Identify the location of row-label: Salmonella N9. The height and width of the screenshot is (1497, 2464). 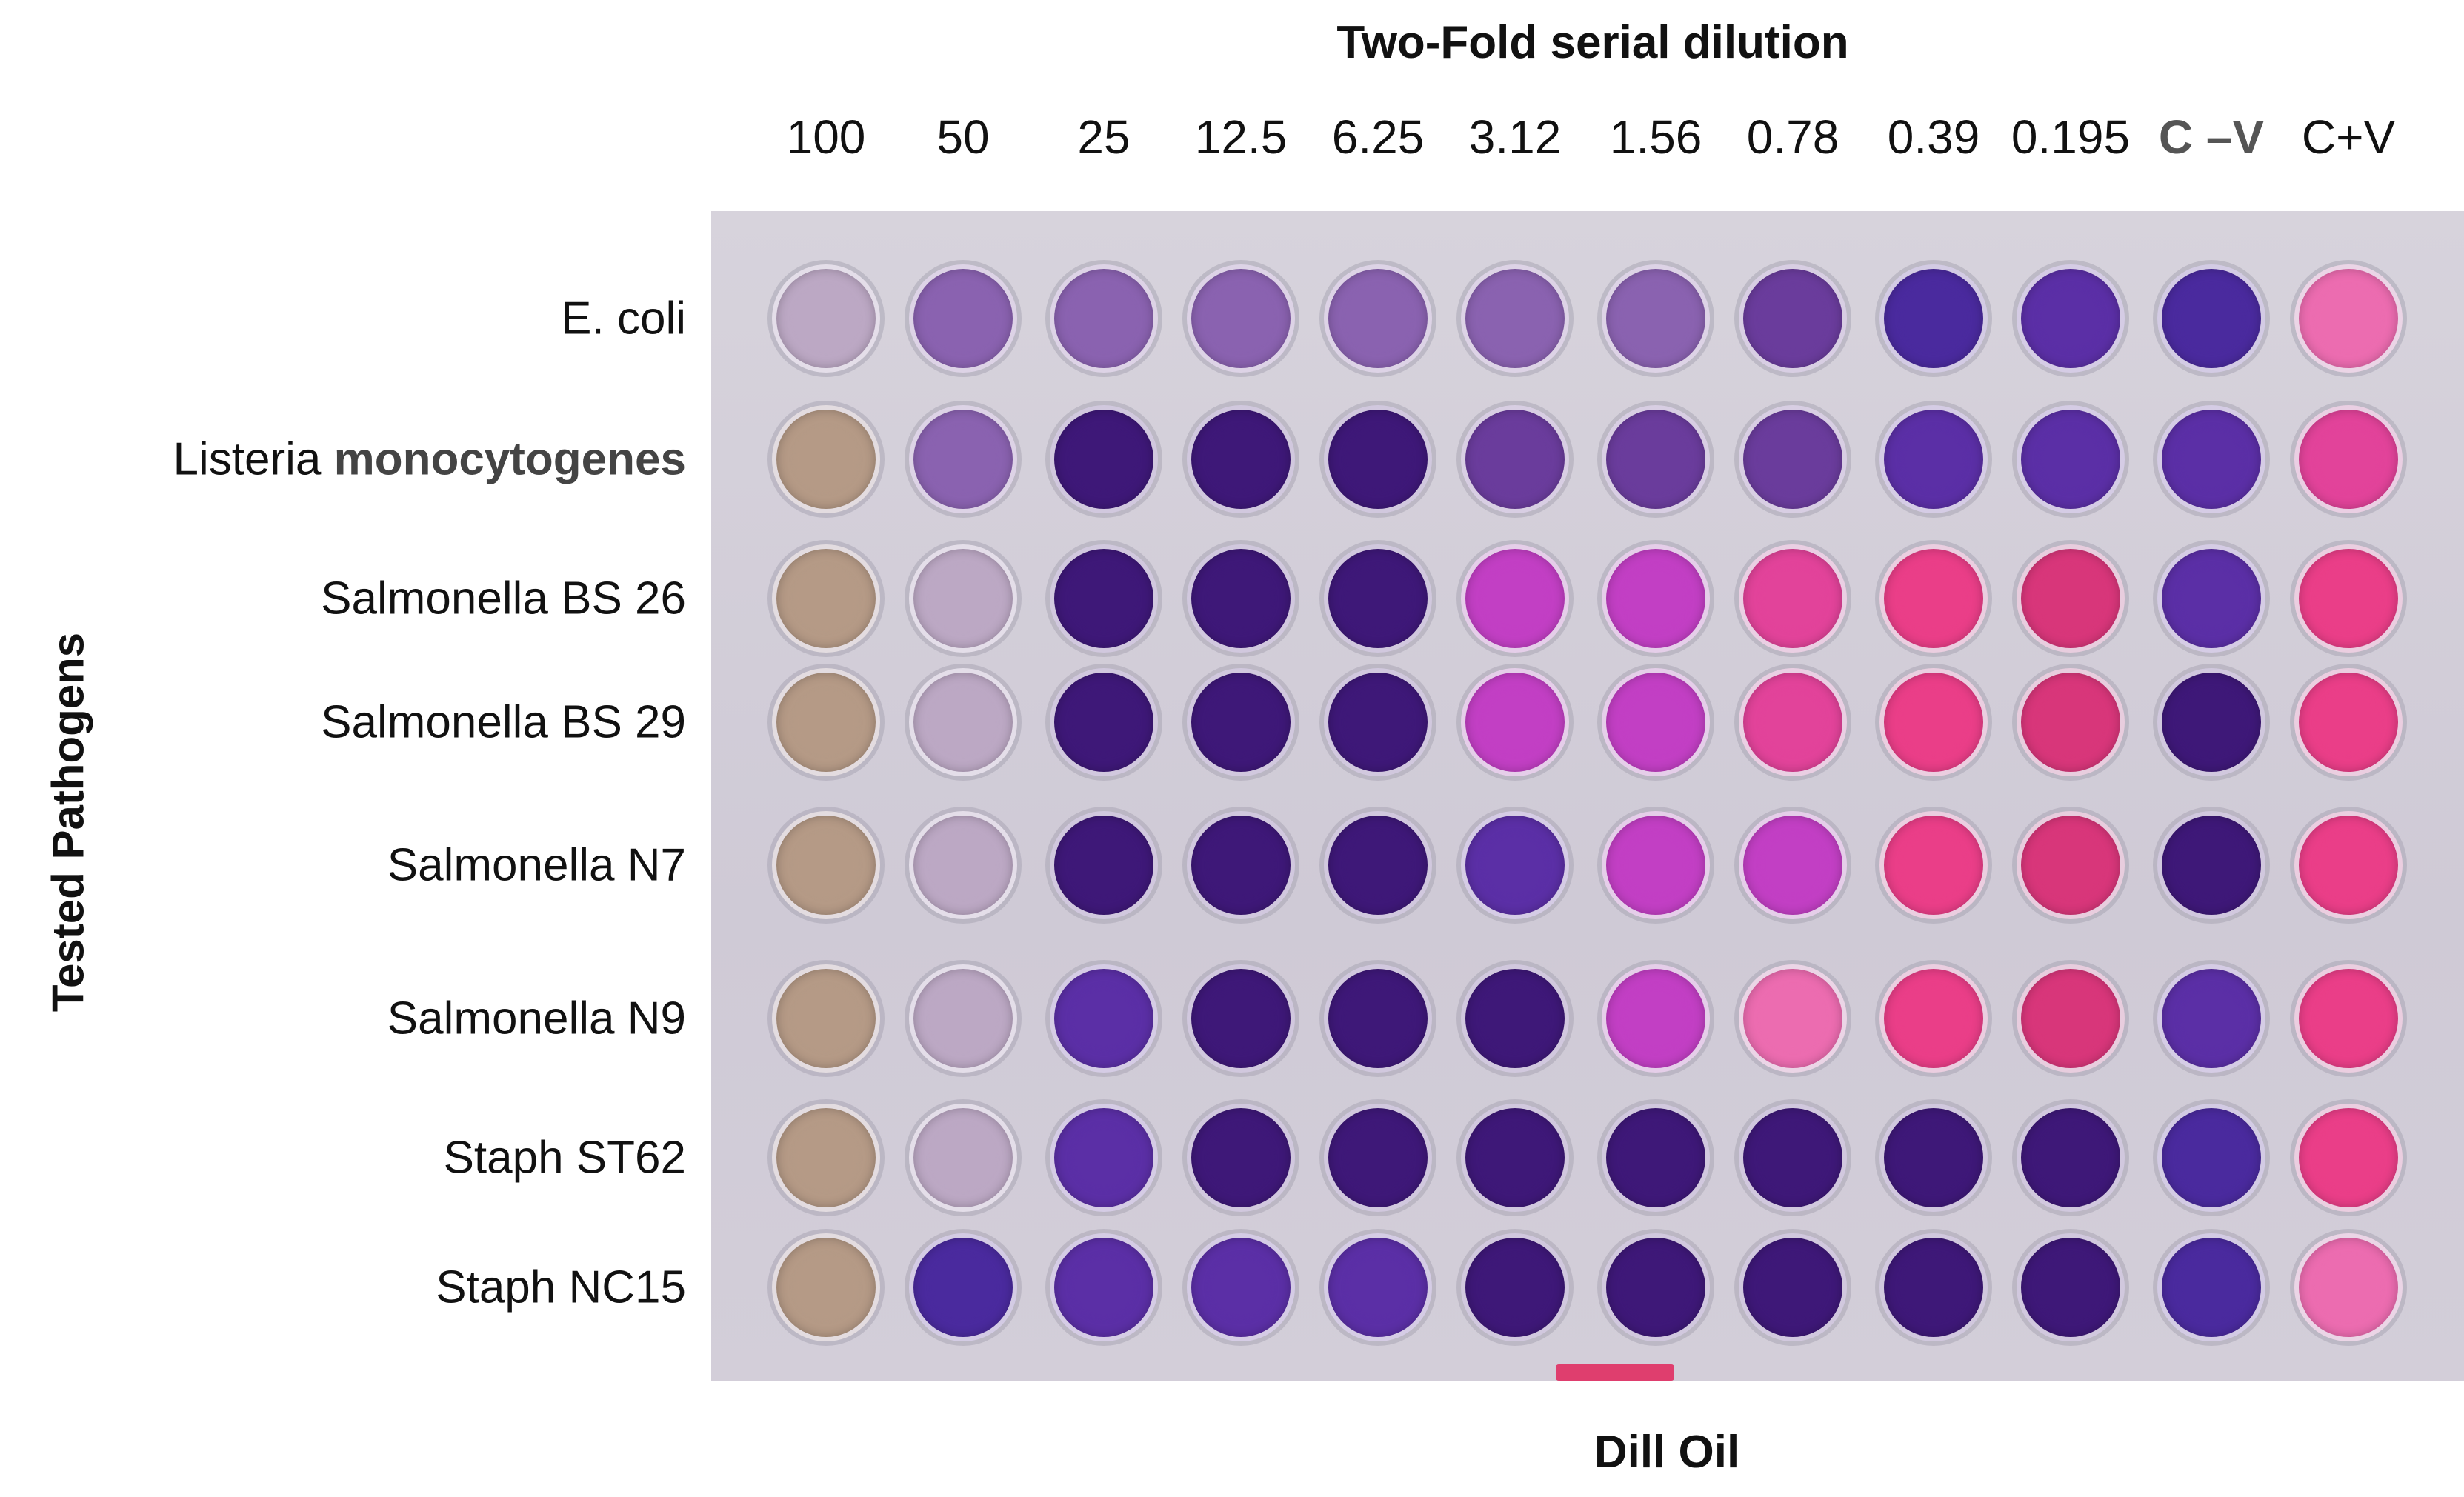
(537, 1019).